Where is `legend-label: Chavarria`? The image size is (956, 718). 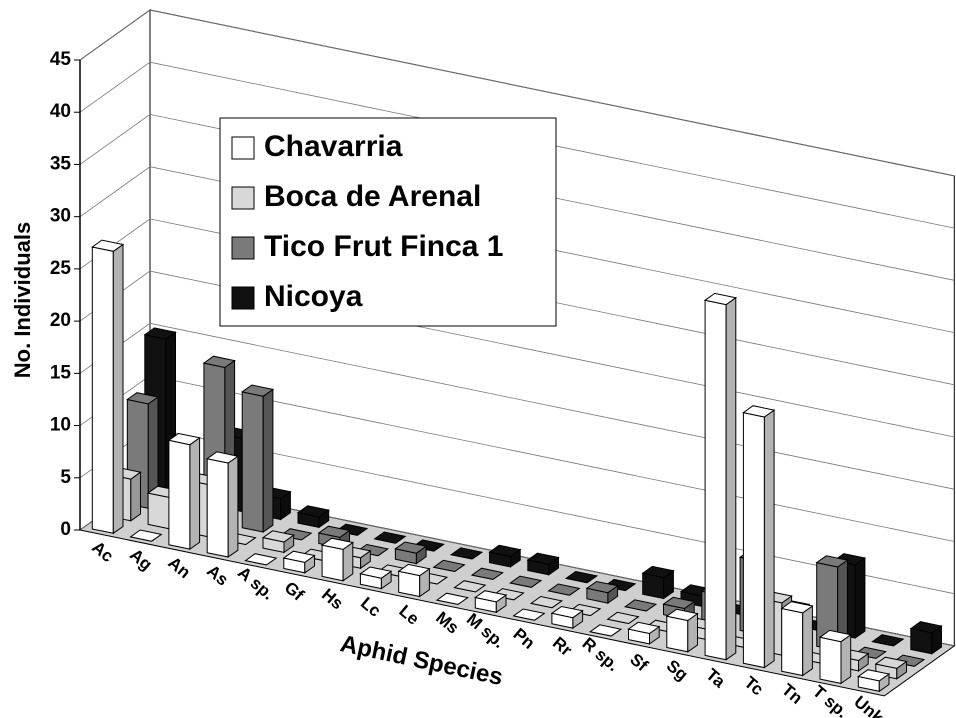
legend-label: Chavarria is located at coordinates (333, 146).